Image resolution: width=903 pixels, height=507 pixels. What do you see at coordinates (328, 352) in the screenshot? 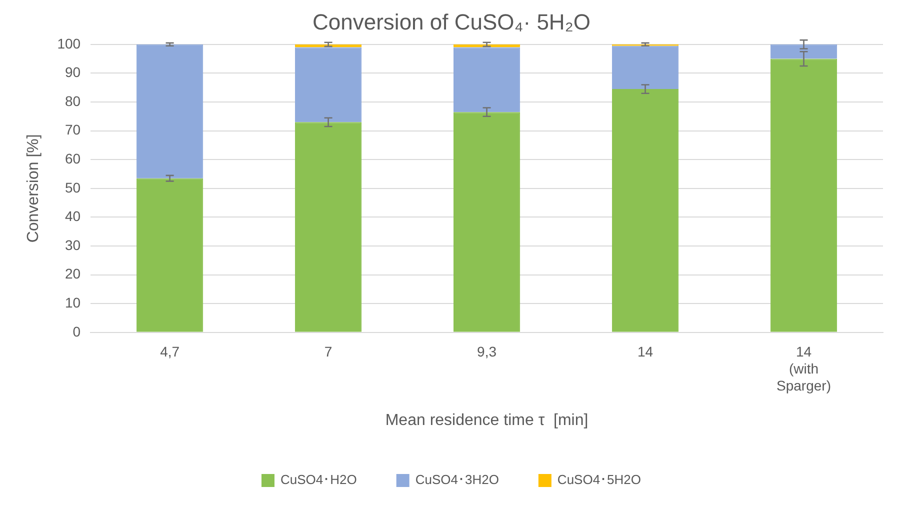
I see `x-tick-label: 7` at bounding box center [328, 352].